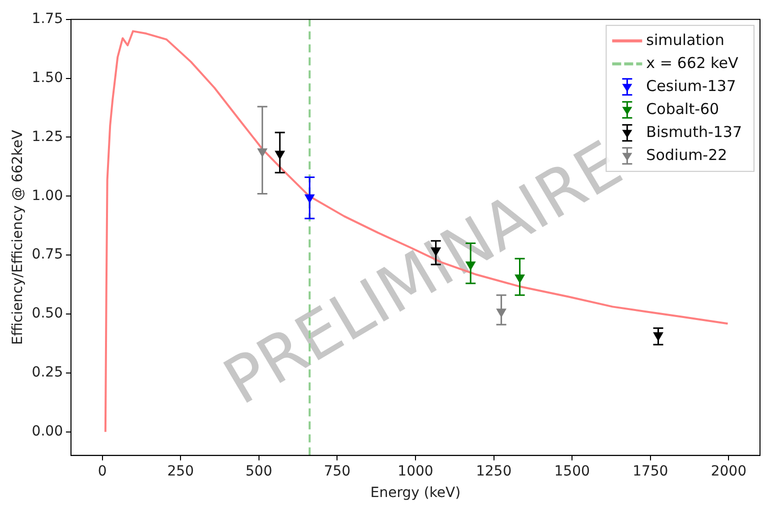  I want to click on y-axis-title: Efficiency/Efficiency @ 662keV, so click(18, 237).